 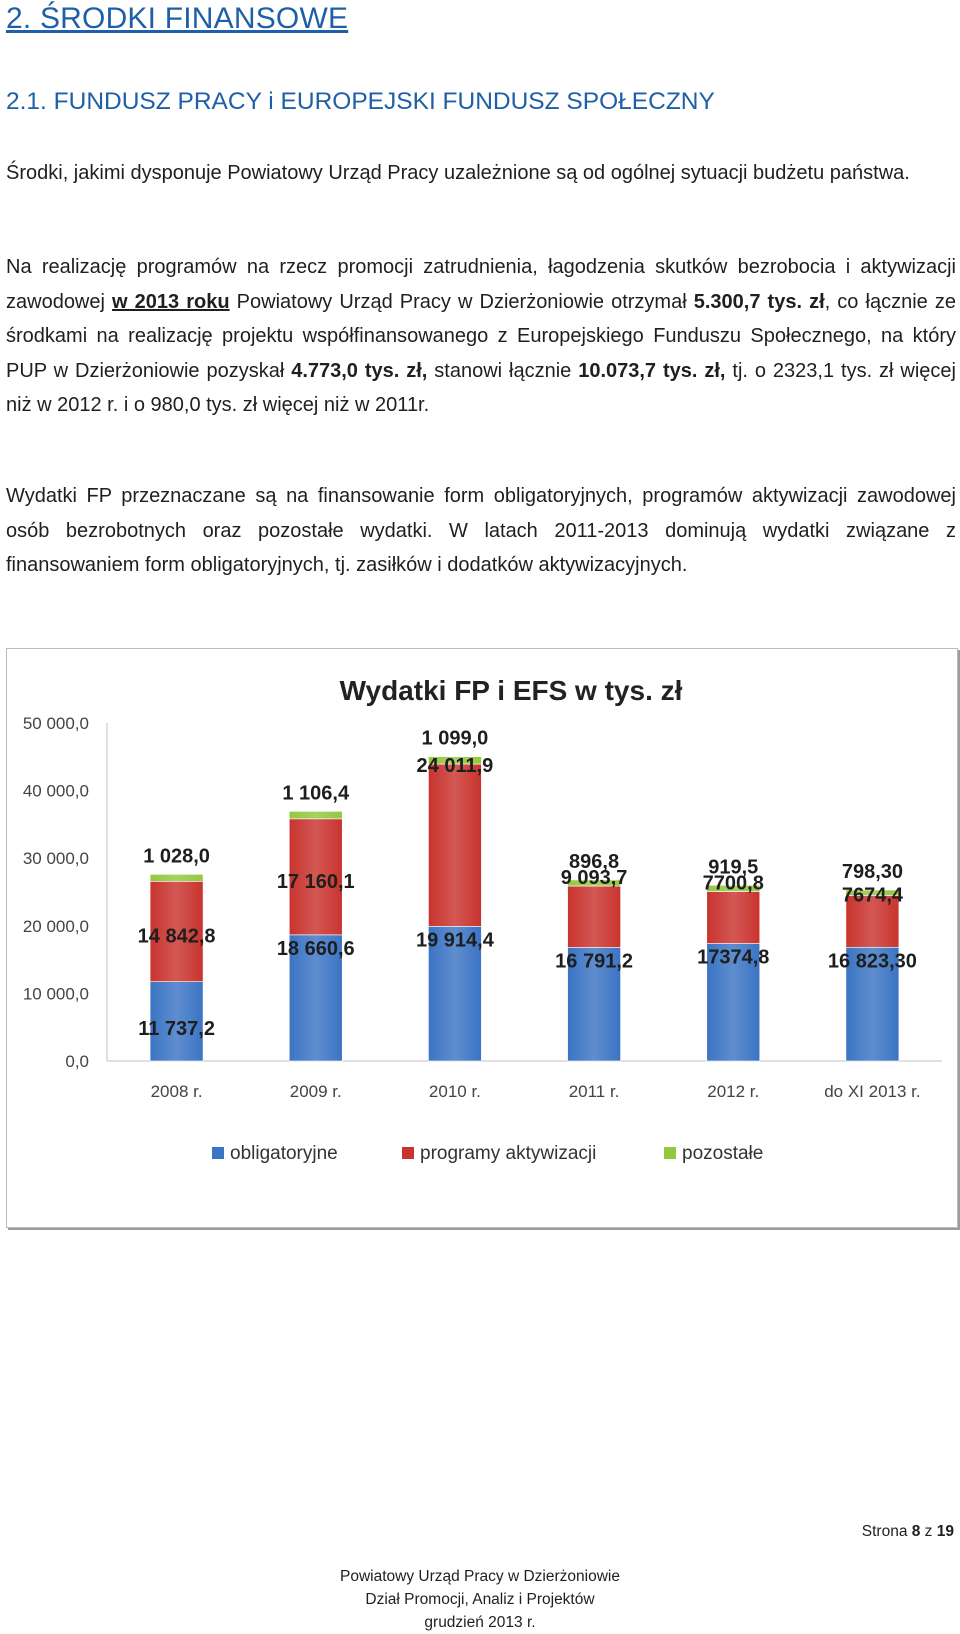 What do you see at coordinates (480, 1622) in the screenshot?
I see `footer-line3: grudzień 2013 r.` at bounding box center [480, 1622].